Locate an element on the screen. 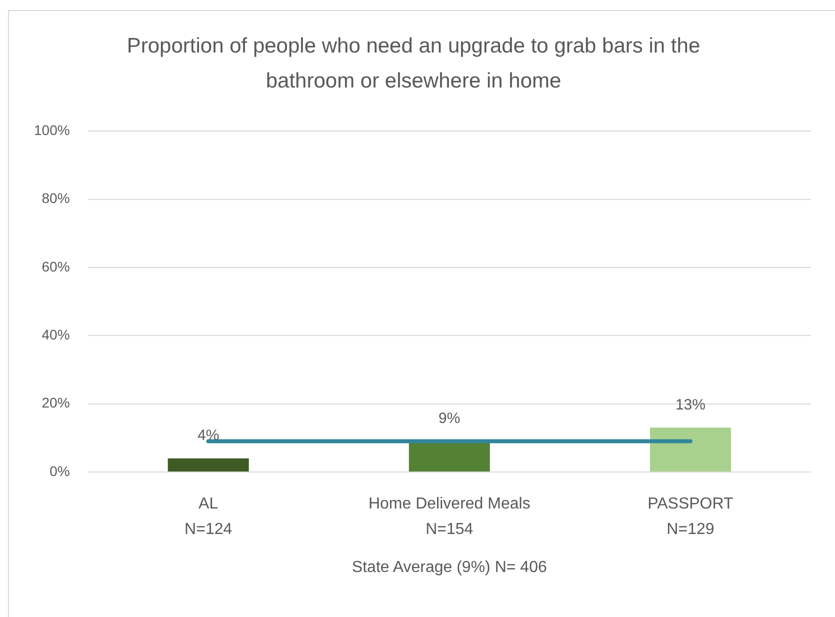 The image size is (835, 617). y-tick-label: 100% is located at coordinates (52, 130).